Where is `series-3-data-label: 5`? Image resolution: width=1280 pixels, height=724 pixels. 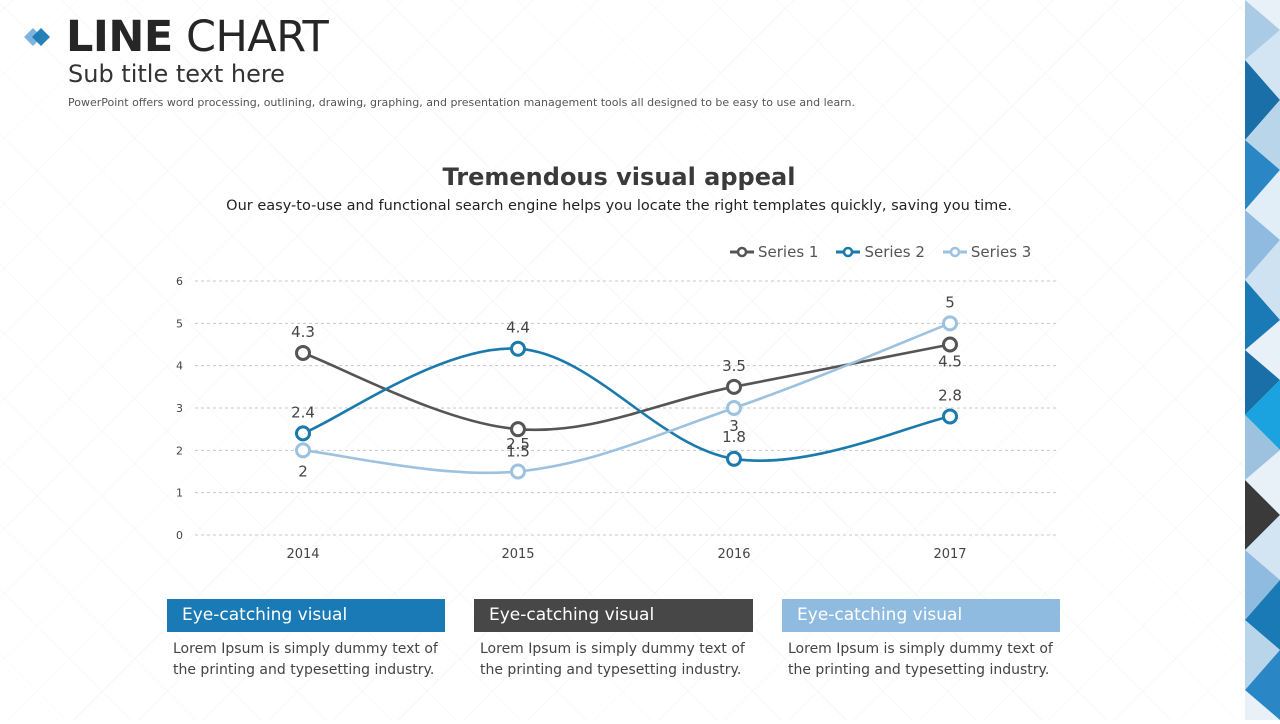 series-3-data-label: 5 is located at coordinates (950, 302).